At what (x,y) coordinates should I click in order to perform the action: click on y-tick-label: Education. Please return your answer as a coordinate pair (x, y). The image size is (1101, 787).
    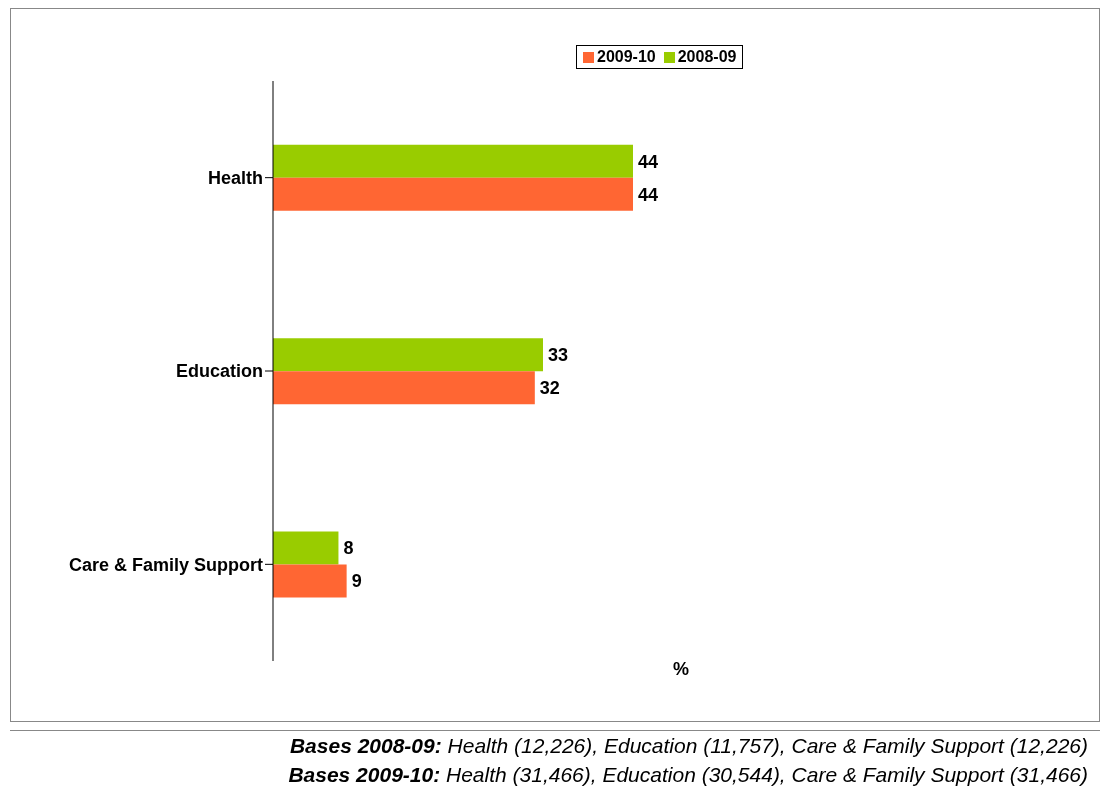
    Looking at the image, I should click on (219, 371).